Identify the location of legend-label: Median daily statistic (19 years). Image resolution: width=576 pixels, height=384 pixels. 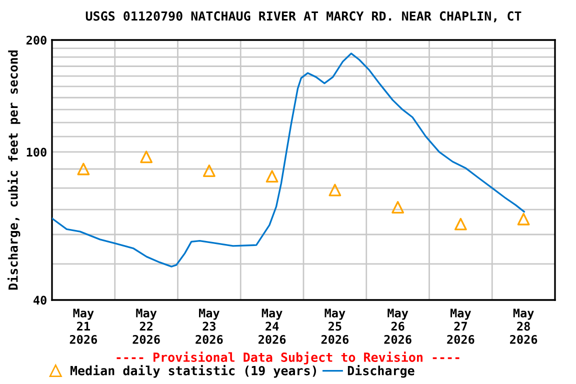
(193, 371).